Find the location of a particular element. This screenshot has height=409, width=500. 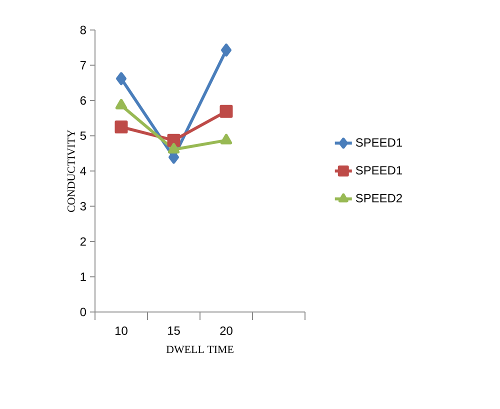

x-tick-label: 15 is located at coordinates (174, 330).